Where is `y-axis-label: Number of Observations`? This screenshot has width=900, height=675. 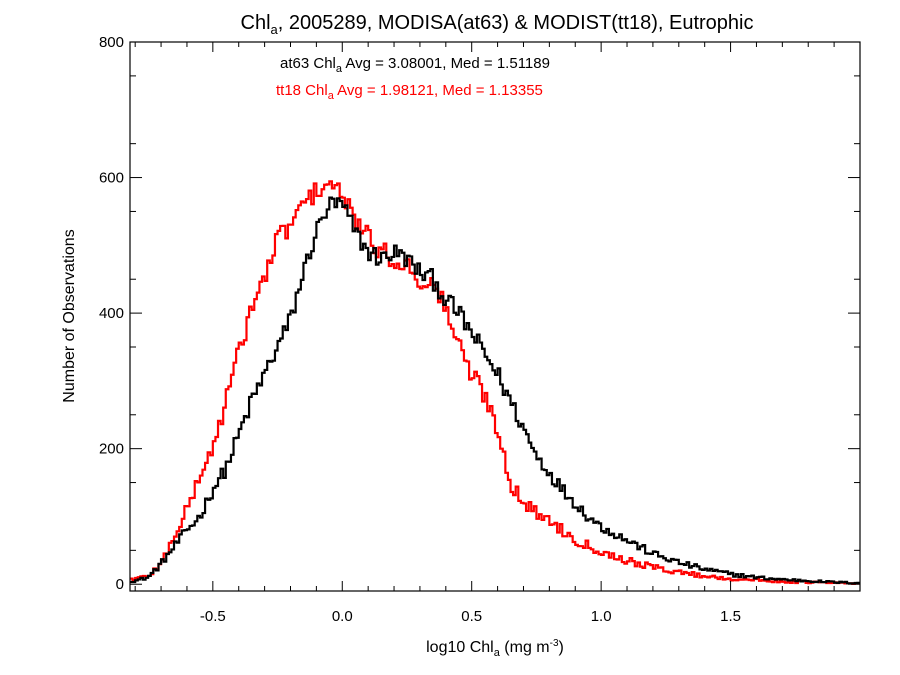 y-axis-label: Number of Observations is located at coordinates (69, 315).